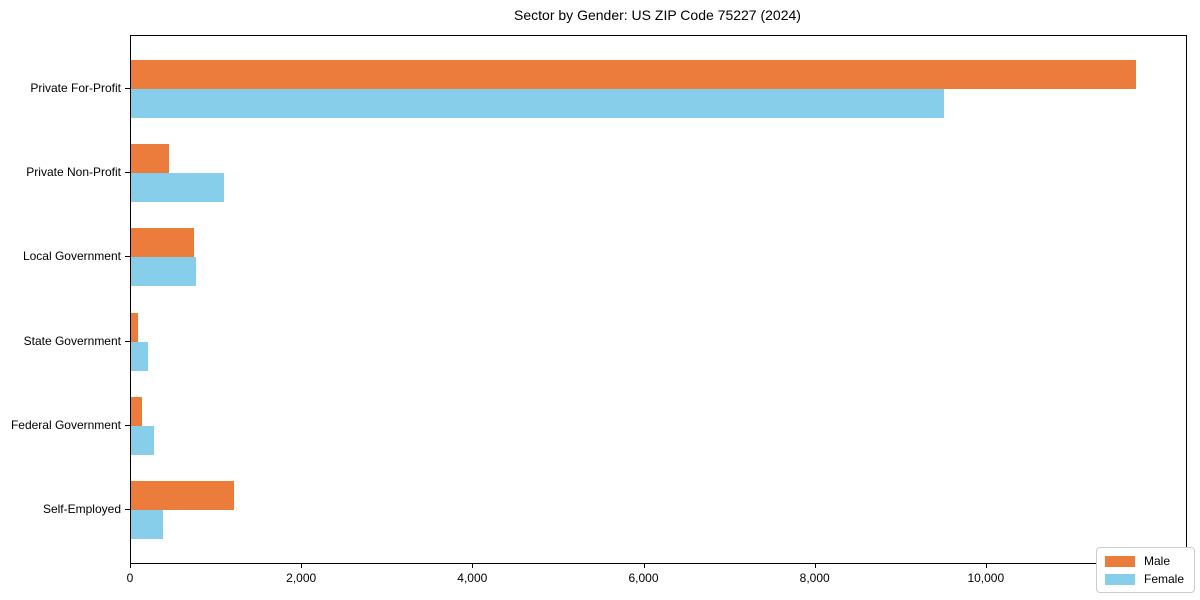 This screenshot has height=600, width=1200. What do you see at coordinates (71, 256) in the screenshot?
I see `y-axis-label: Local Government` at bounding box center [71, 256].